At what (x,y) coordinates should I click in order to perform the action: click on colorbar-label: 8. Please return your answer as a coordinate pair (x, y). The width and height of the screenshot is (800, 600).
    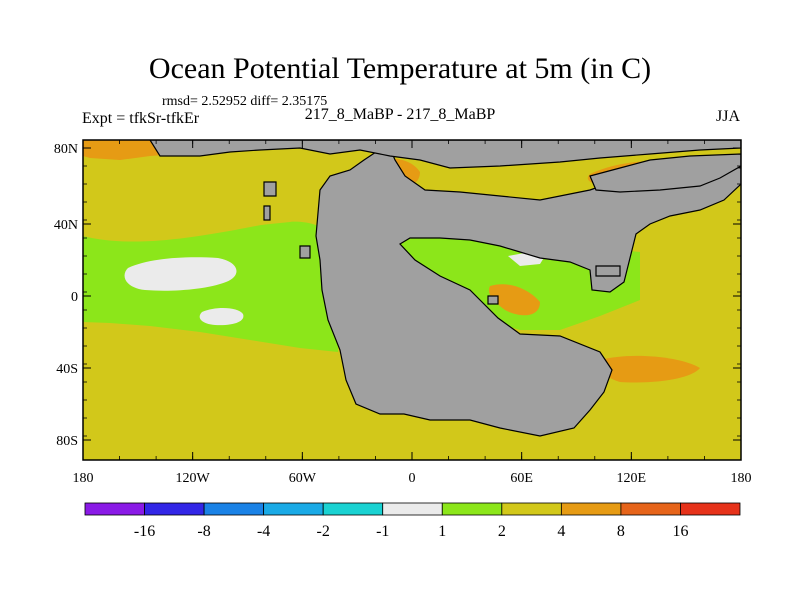
    Looking at the image, I should click on (621, 531).